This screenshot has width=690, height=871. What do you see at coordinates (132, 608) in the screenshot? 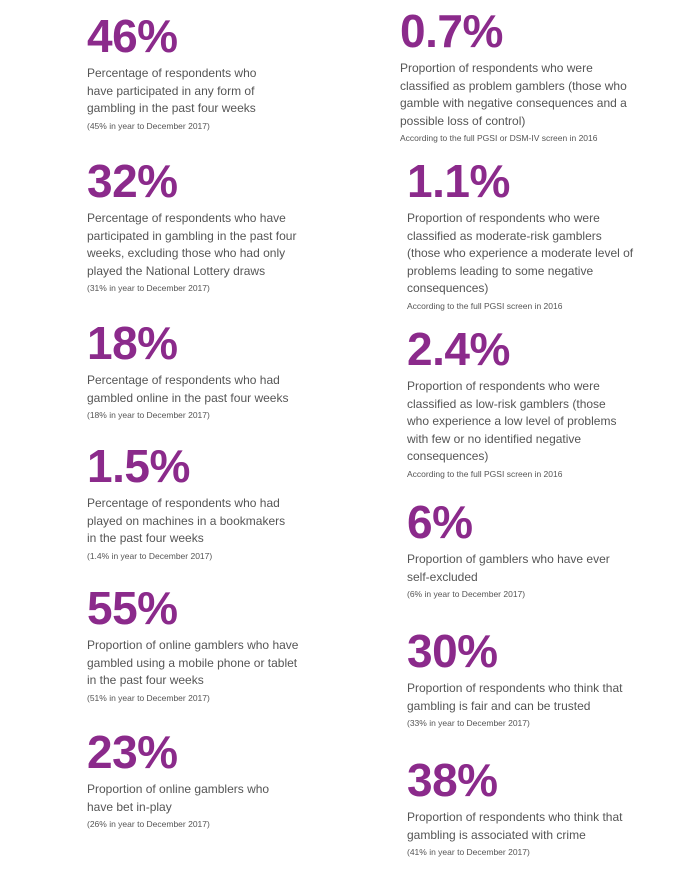
I see `stat-value: 55%` at bounding box center [132, 608].